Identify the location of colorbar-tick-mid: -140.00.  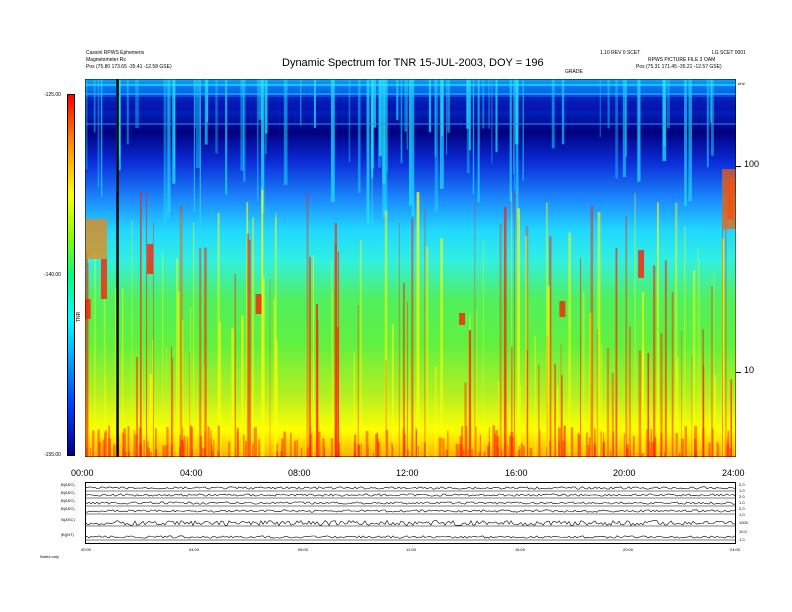
(52, 275).